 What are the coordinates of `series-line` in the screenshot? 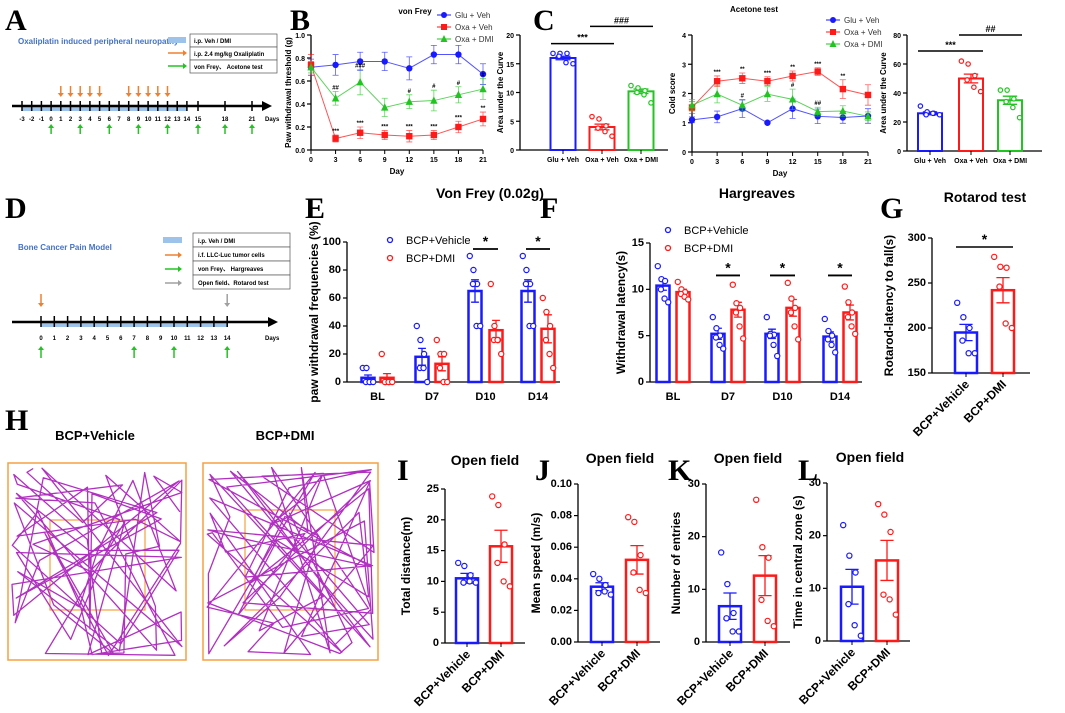 It's located at (397, 102).